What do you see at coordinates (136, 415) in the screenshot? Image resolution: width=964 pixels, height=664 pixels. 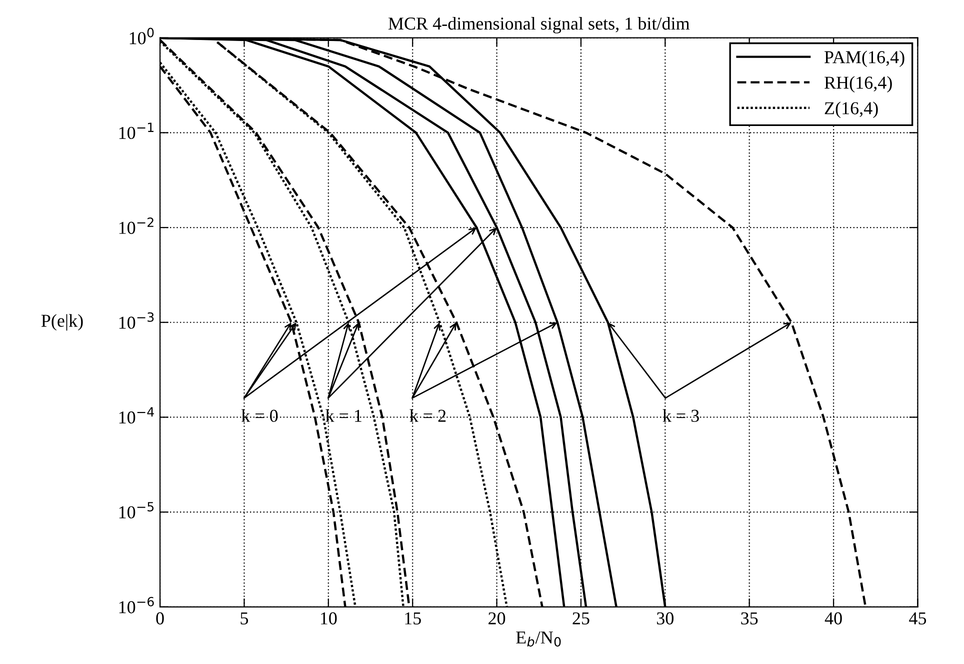 I see `y-tick-label: 10$^{−4}$` at bounding box center [136, 415].